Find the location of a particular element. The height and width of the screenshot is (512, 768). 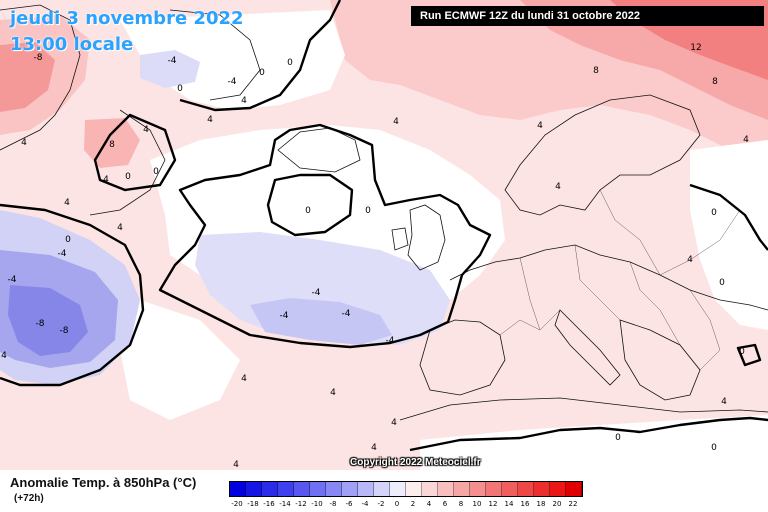

run-info-banner: Run ECMWF 12Z du lundi 31 octobre 2022 is located at coordinates (587, 16).